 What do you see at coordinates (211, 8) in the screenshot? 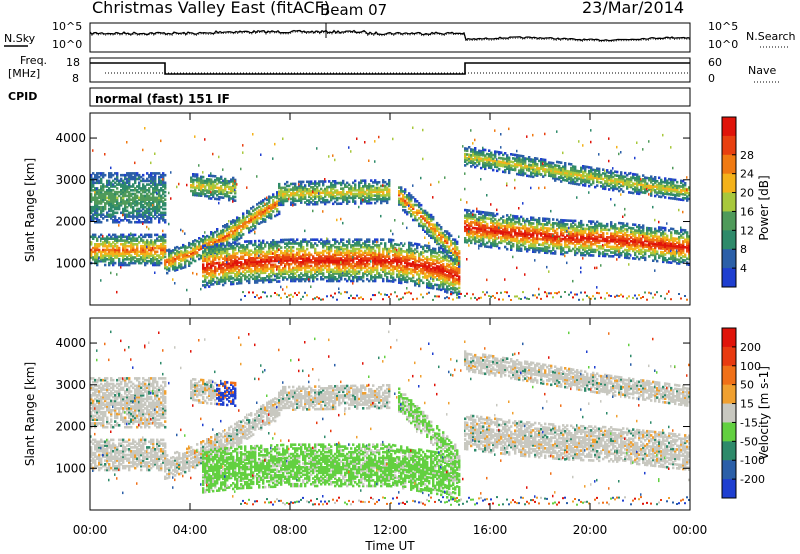
I see `radar-title: Christmas Valley East (fitACF)` at bounding box center [211, 8].